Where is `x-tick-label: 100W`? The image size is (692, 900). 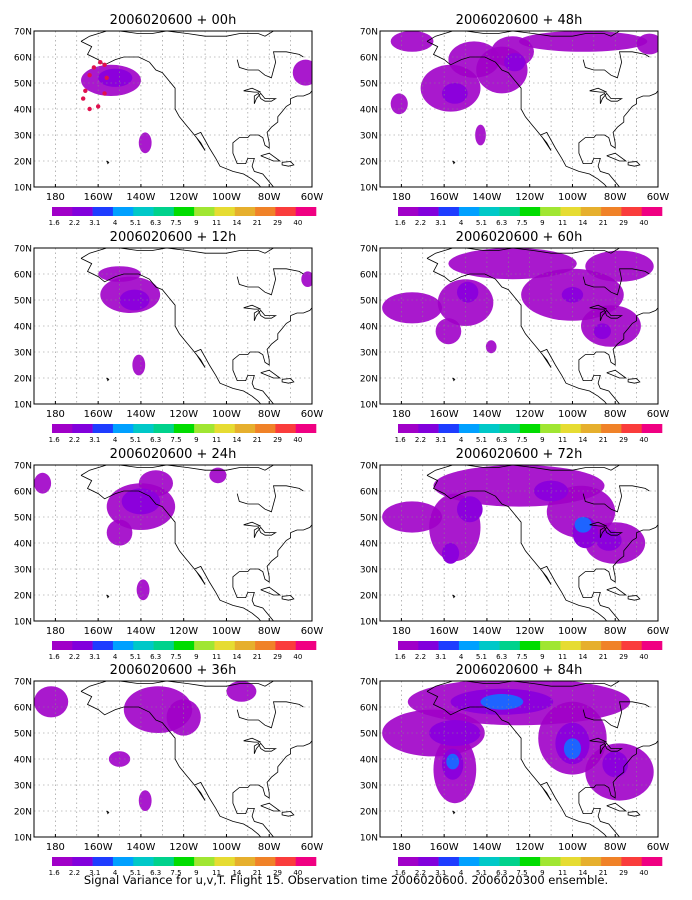 x-tick-label: 100W is located at coordinates (226, 847).